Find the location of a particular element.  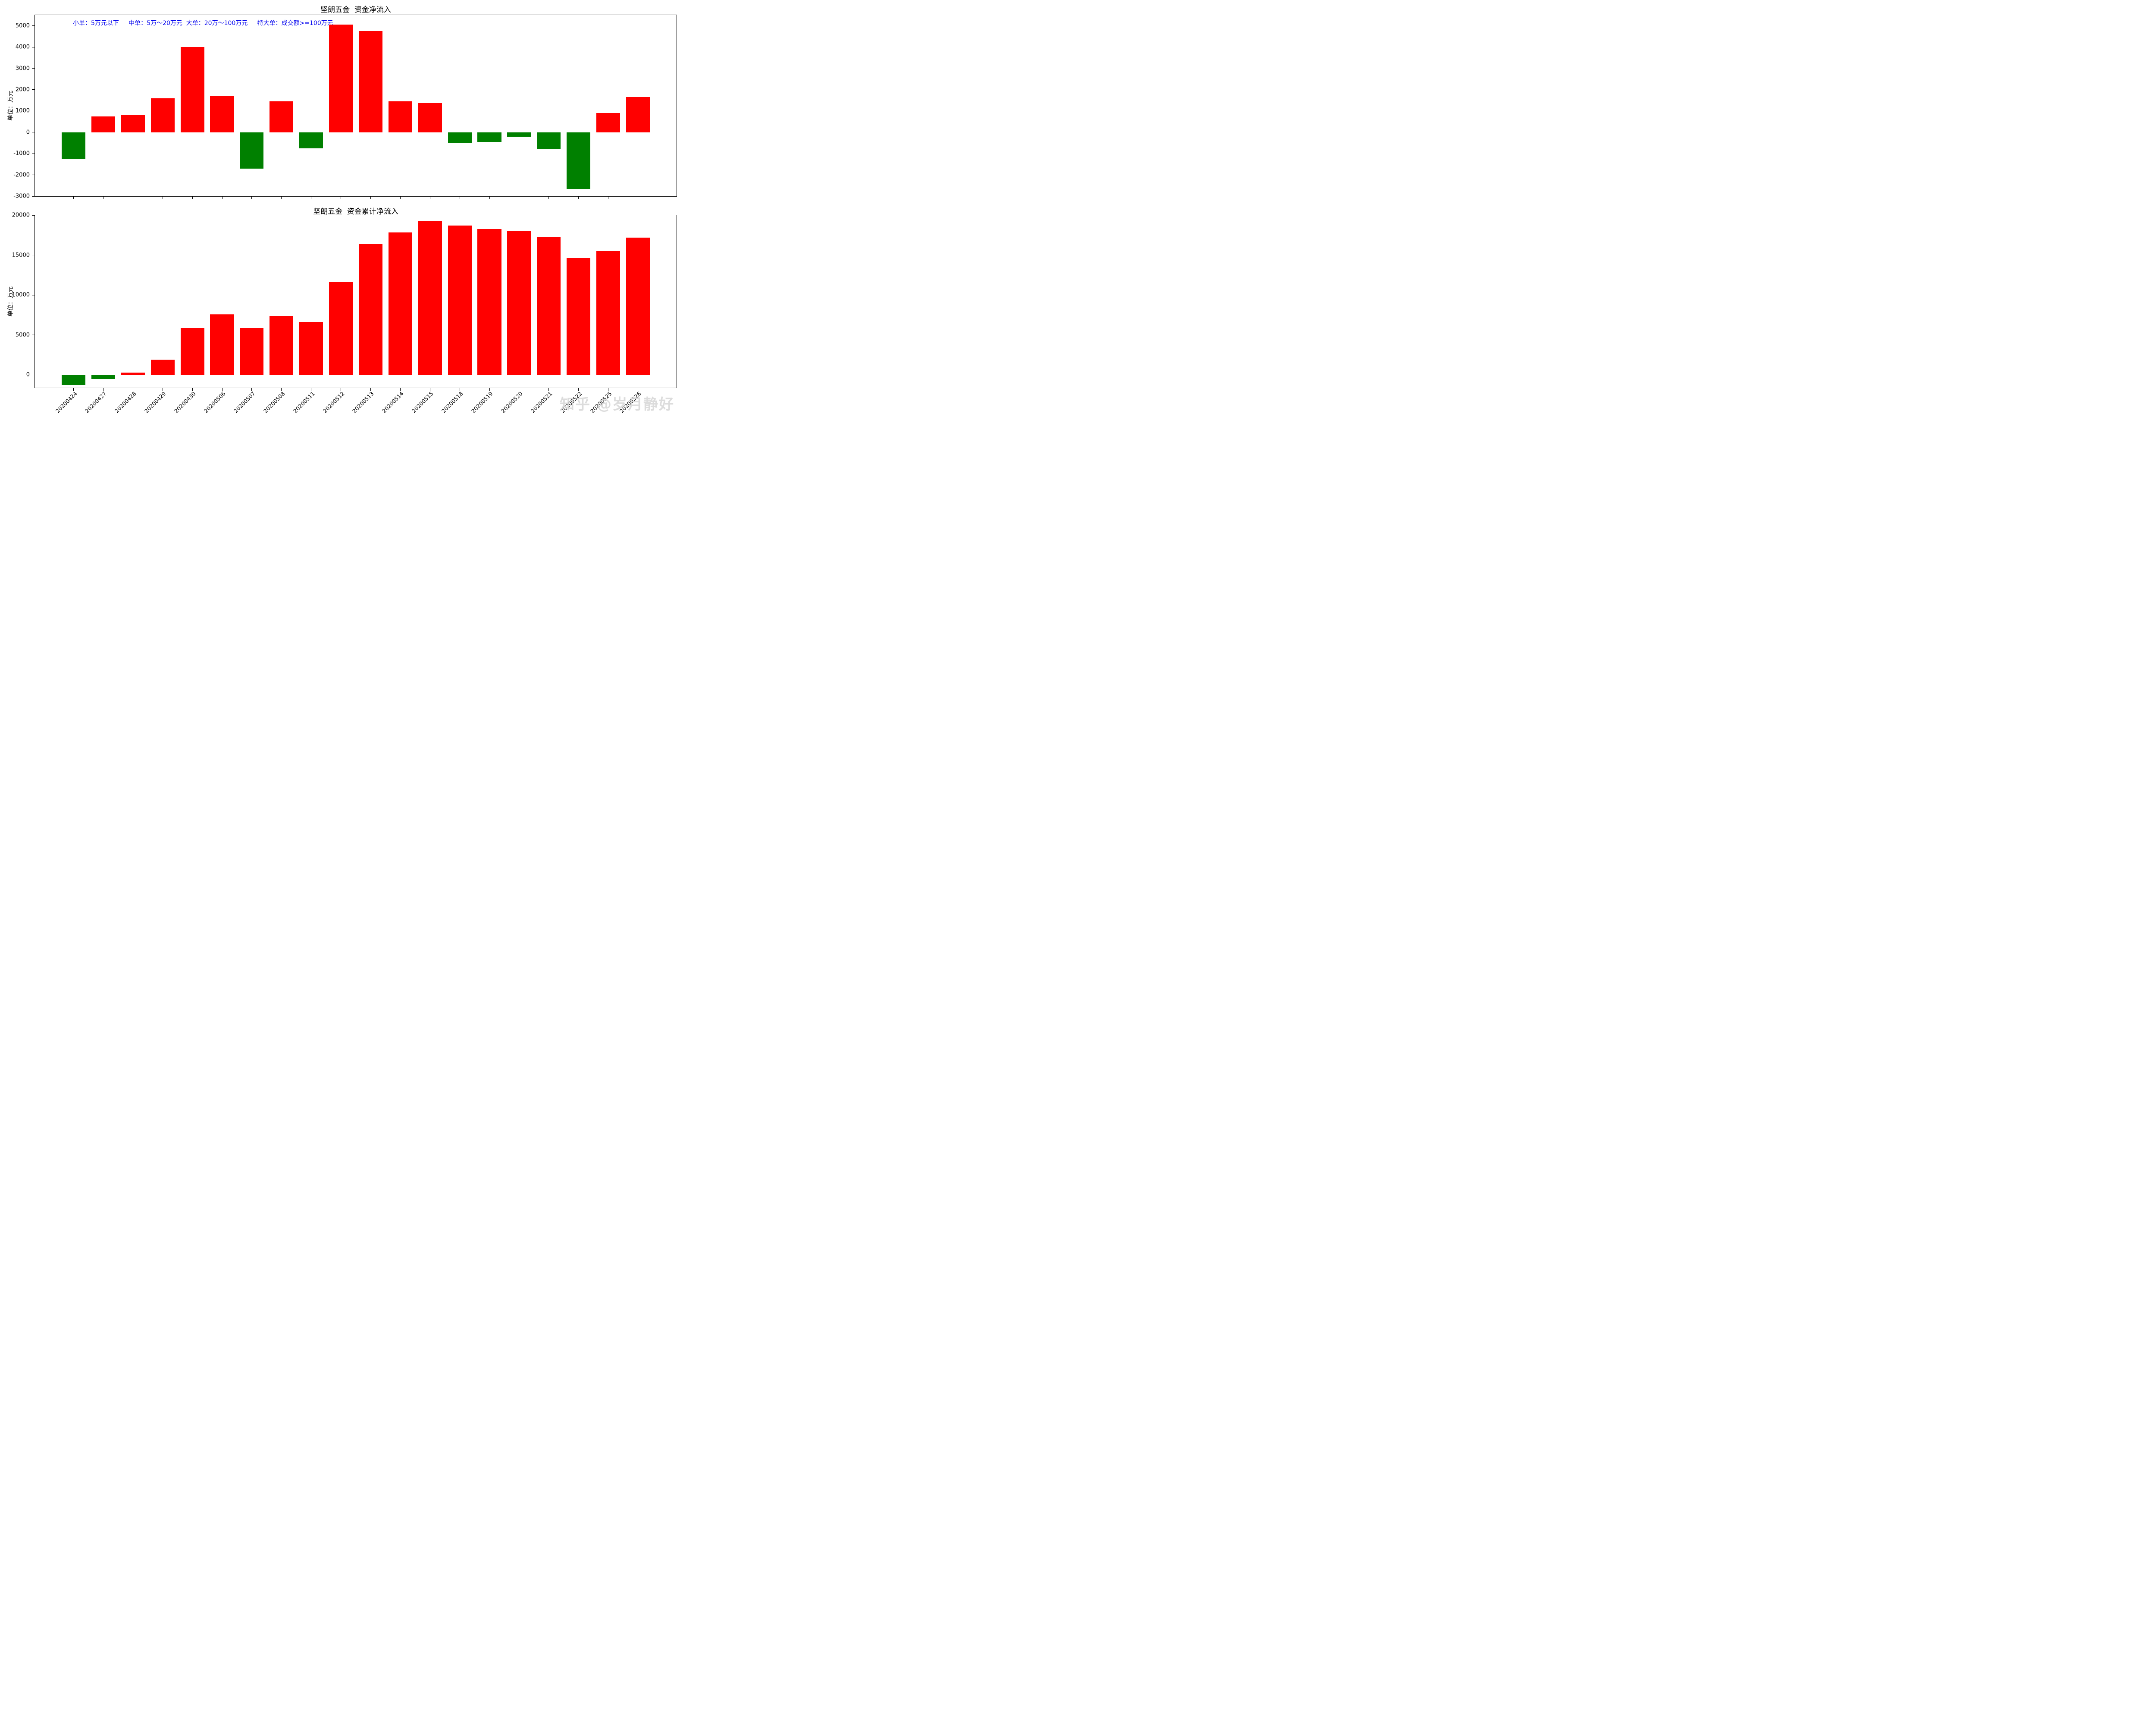

y-tick-label: 2000 is located at coordinates (22, 89).